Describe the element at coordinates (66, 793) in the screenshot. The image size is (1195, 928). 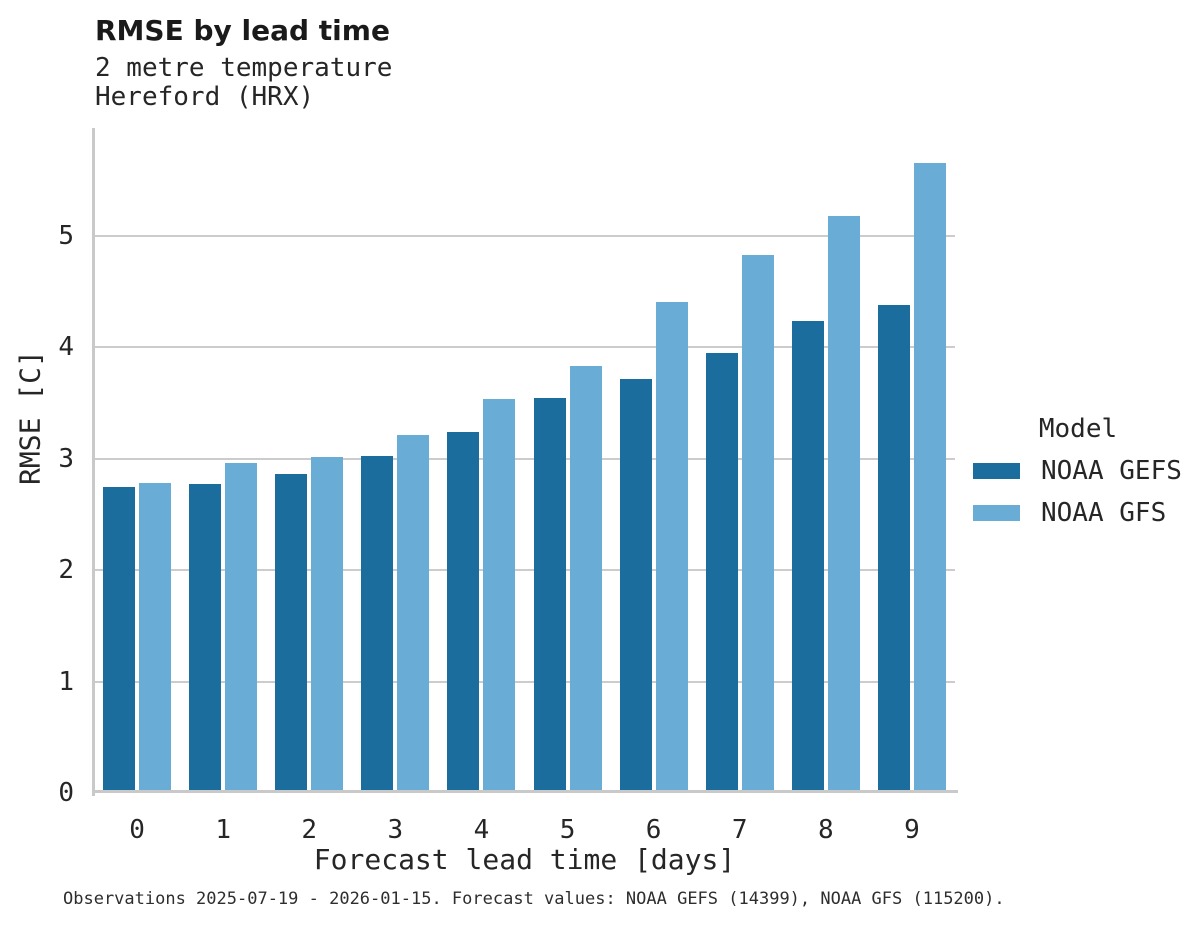
I see `y-tick-label-0: 0` at that location.